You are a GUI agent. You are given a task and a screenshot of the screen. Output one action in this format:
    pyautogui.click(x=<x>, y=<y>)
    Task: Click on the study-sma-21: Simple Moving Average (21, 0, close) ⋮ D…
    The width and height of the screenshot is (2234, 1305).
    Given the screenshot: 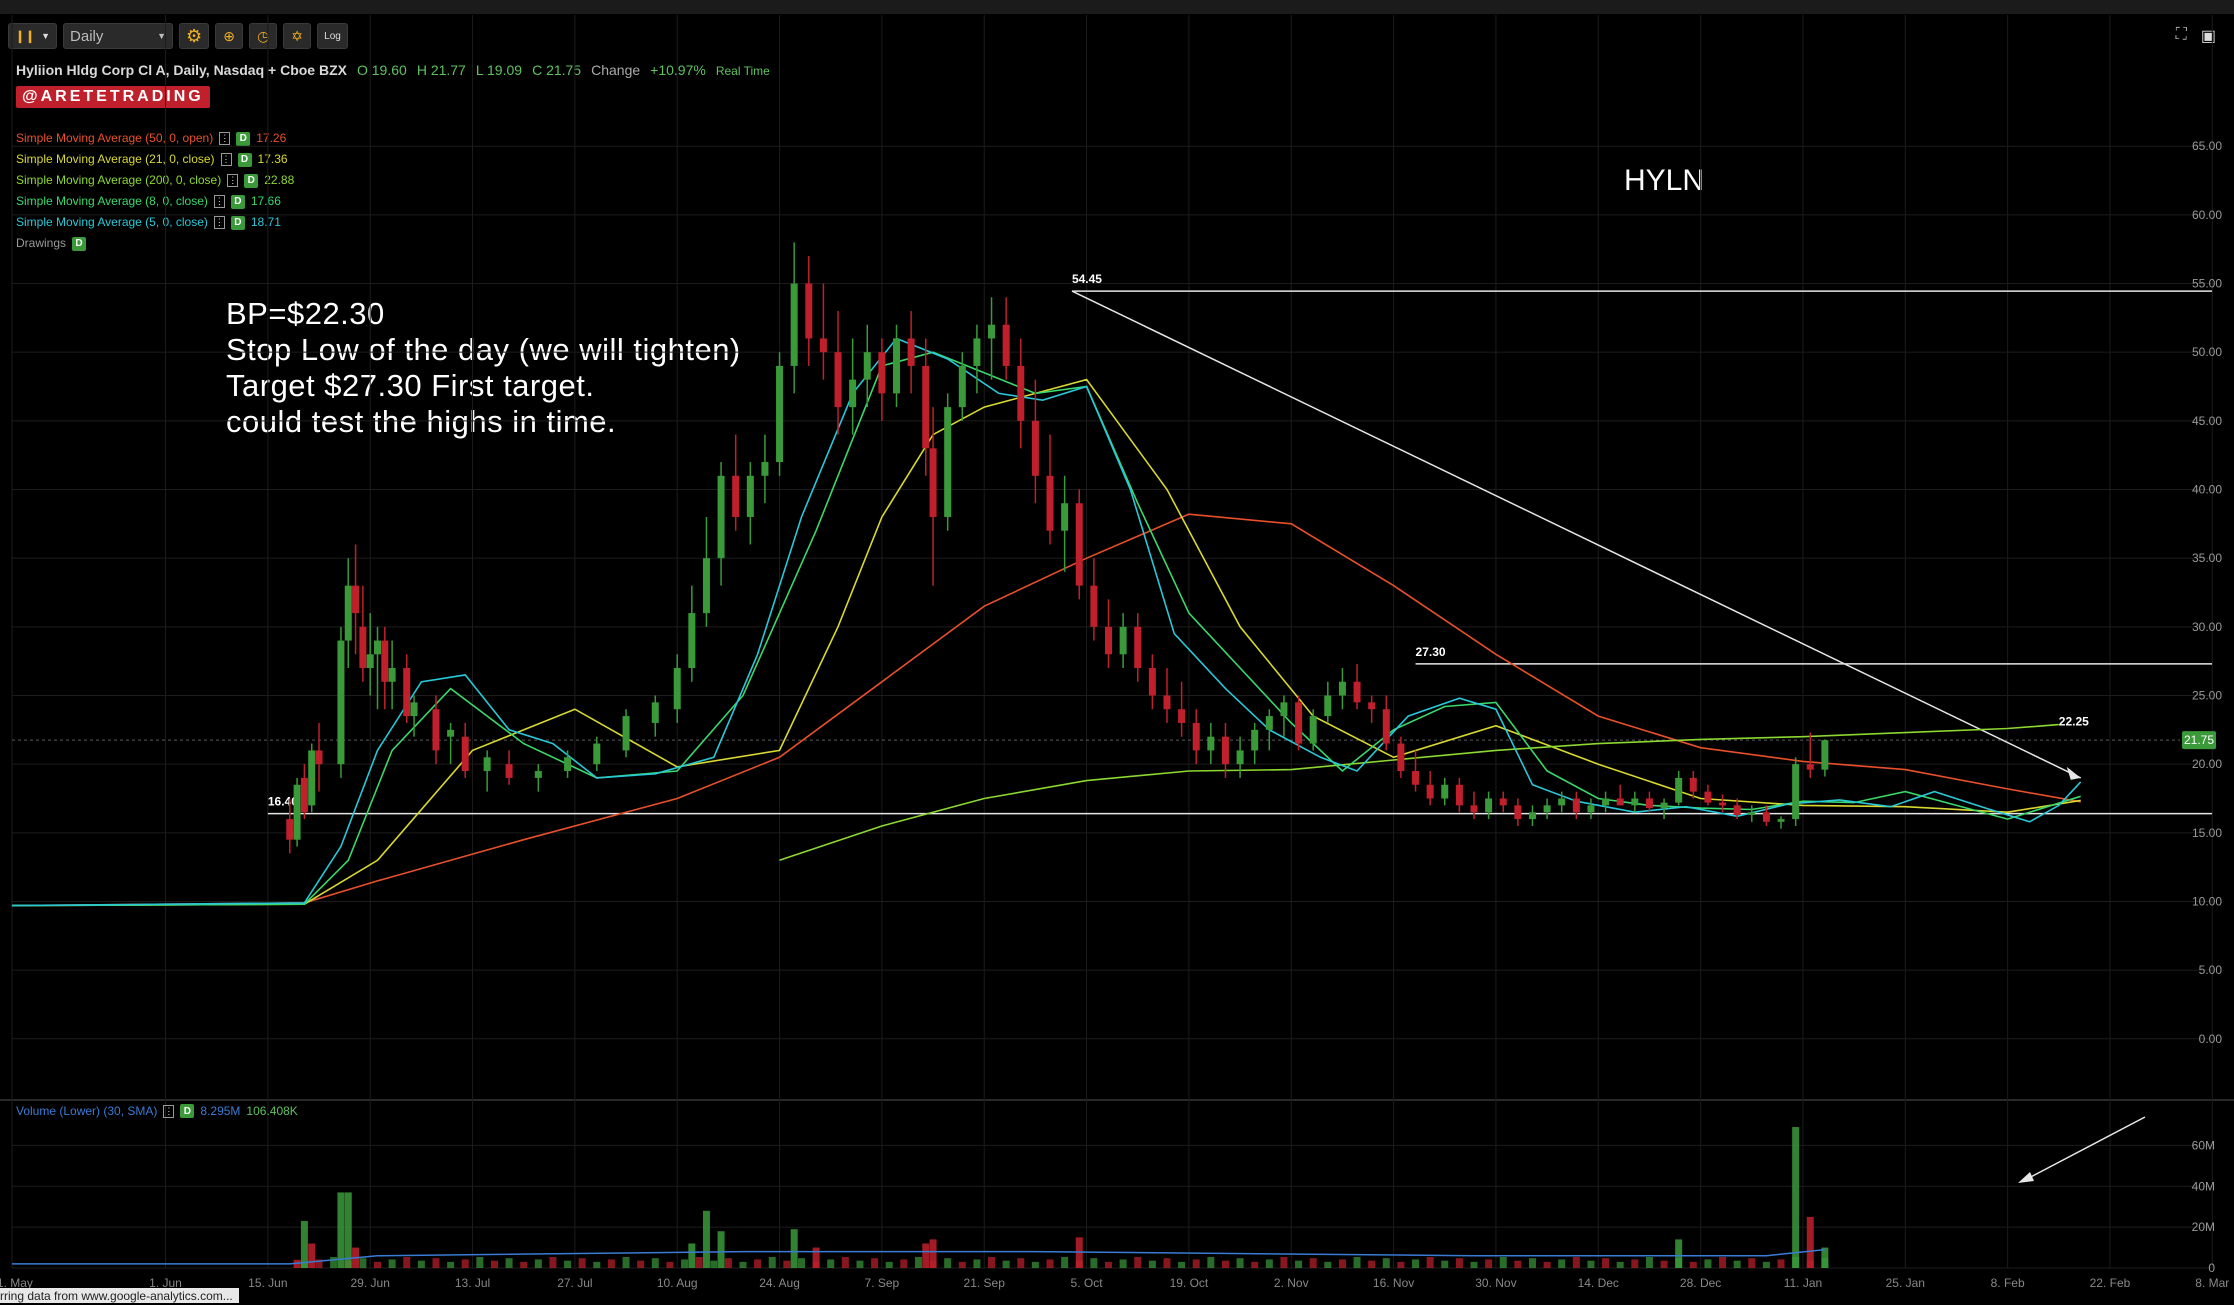 What is the action you would take?
    pyautogui.click(x=155, y=159)
    